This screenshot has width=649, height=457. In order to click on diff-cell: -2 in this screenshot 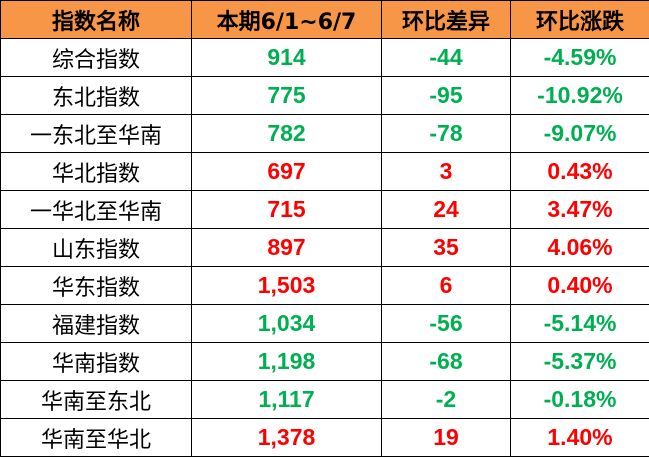, I will do `click(446, 399)`.